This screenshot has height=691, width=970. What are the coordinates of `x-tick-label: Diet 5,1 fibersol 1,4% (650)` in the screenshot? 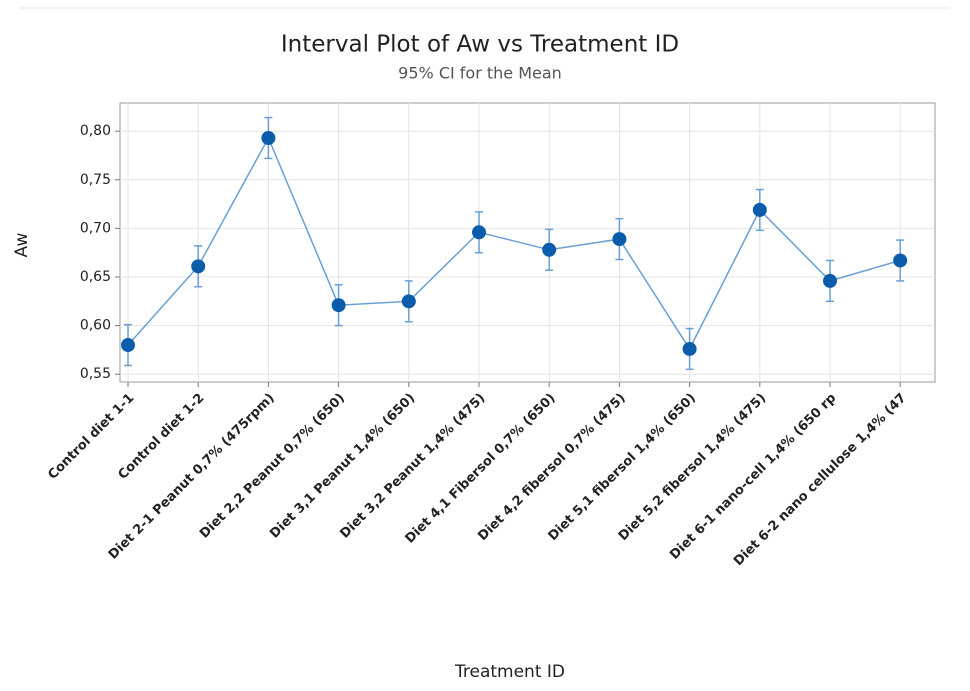 It's located at (622, 467).